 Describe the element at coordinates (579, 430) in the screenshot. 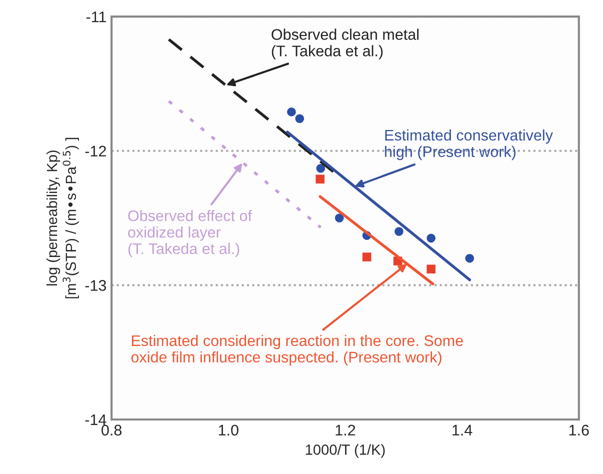

I see `x-tick-label: 1.6` at that location.